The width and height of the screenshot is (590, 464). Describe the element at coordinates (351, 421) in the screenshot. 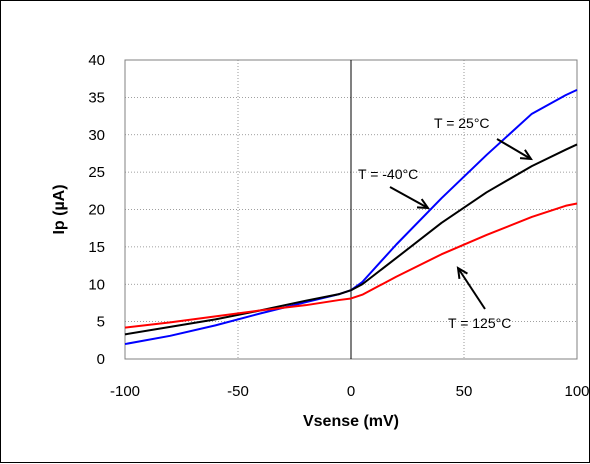

I see `x-axis-title: Vsense (mV)` at that location.